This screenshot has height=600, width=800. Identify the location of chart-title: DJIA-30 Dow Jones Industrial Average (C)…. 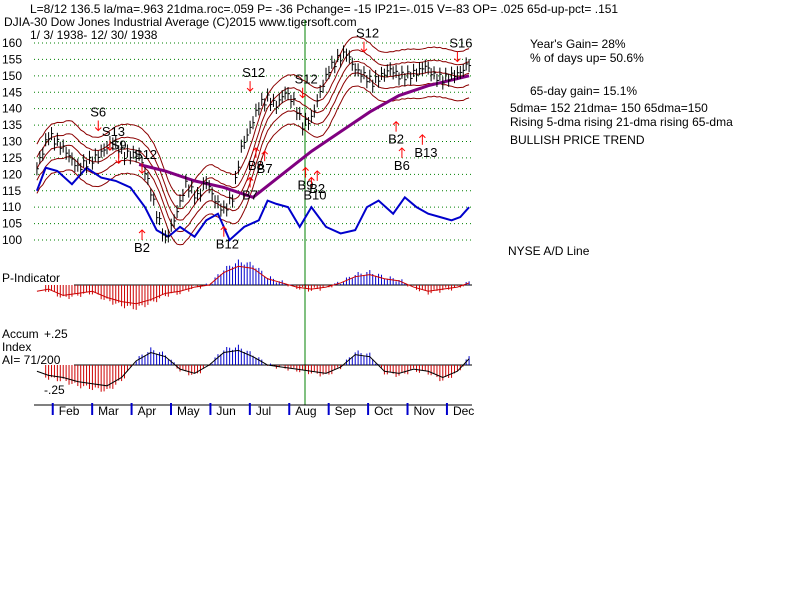
(180, 22).